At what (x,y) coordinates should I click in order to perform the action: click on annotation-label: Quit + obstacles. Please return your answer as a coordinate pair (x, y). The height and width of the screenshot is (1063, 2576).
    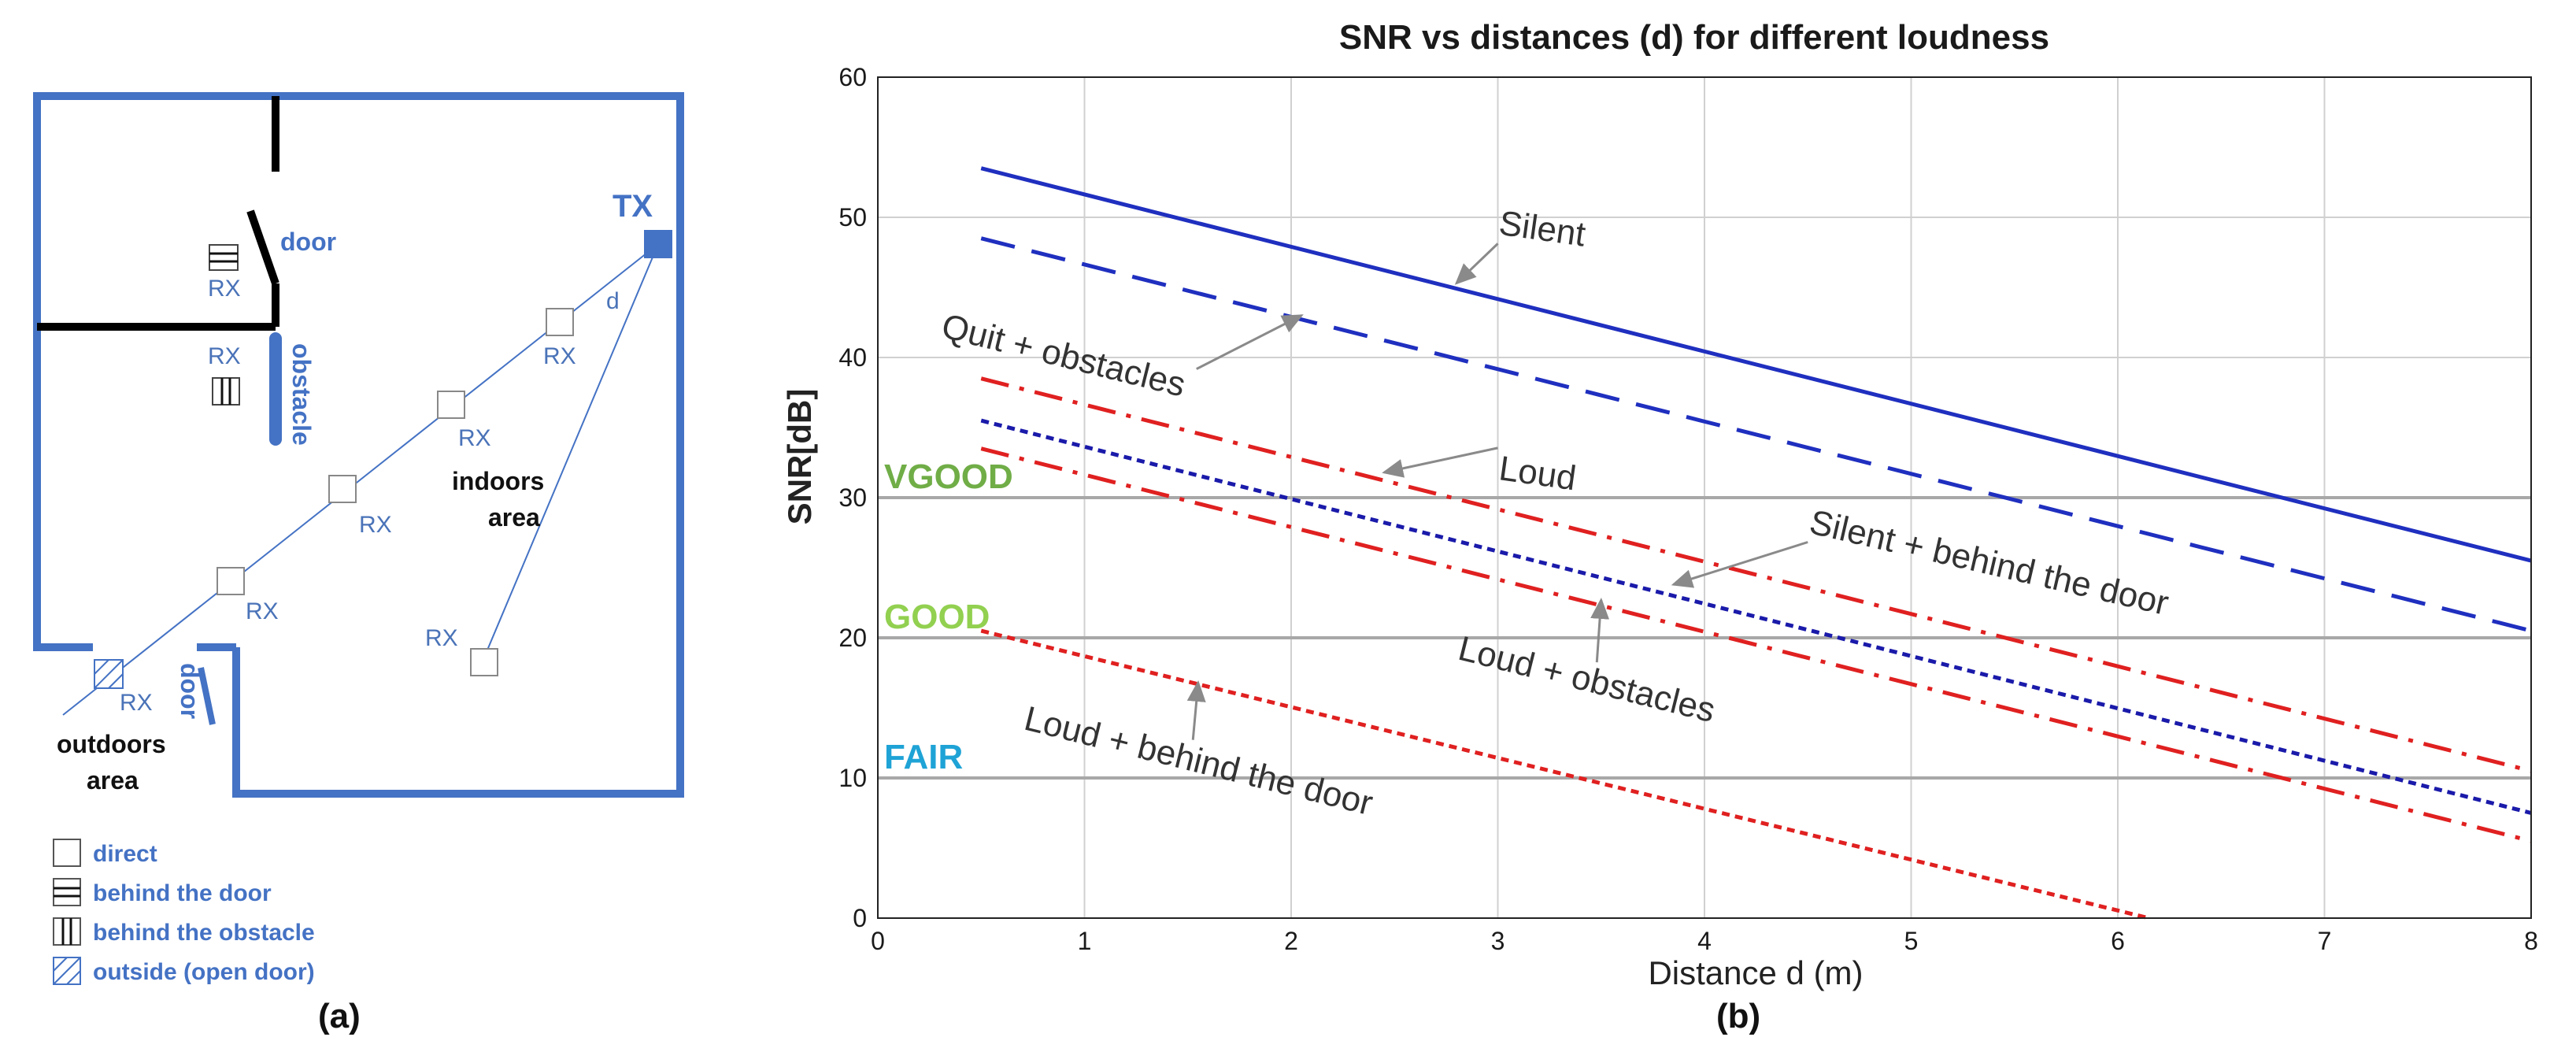
    Looking at the image, I should click on (1063, 355).